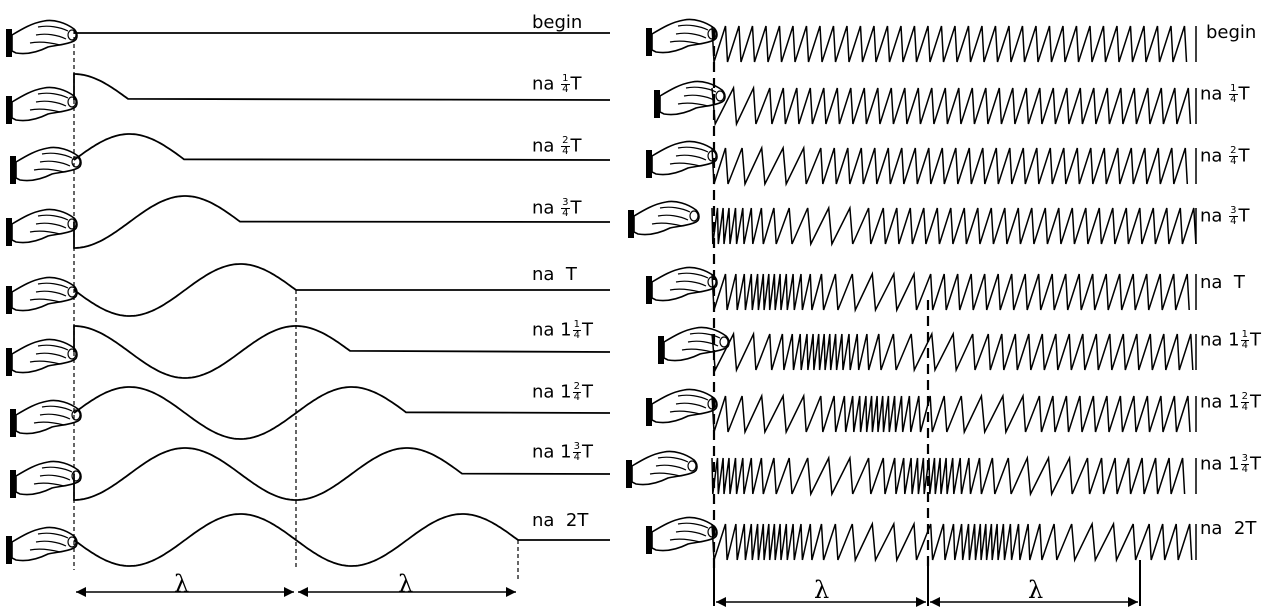  What do you see at coordinates (1133, 602) in the screenshot?
I see `right-lambda-arrow-2-arrow-right` at bounding box center [1133, 602].